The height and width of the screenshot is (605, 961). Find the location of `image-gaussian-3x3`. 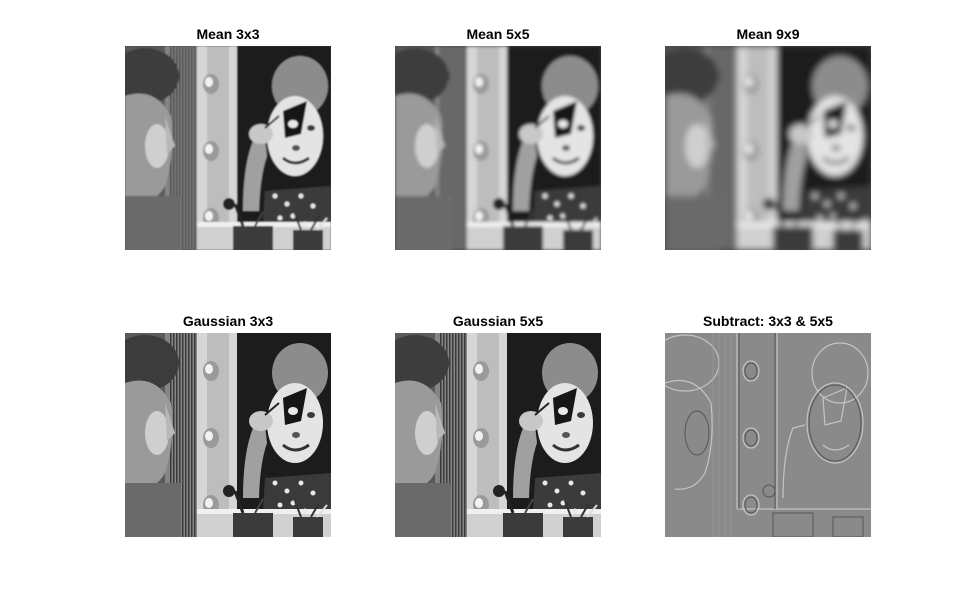

image-gaussian-3x3 is located at coordinates (228, 435).